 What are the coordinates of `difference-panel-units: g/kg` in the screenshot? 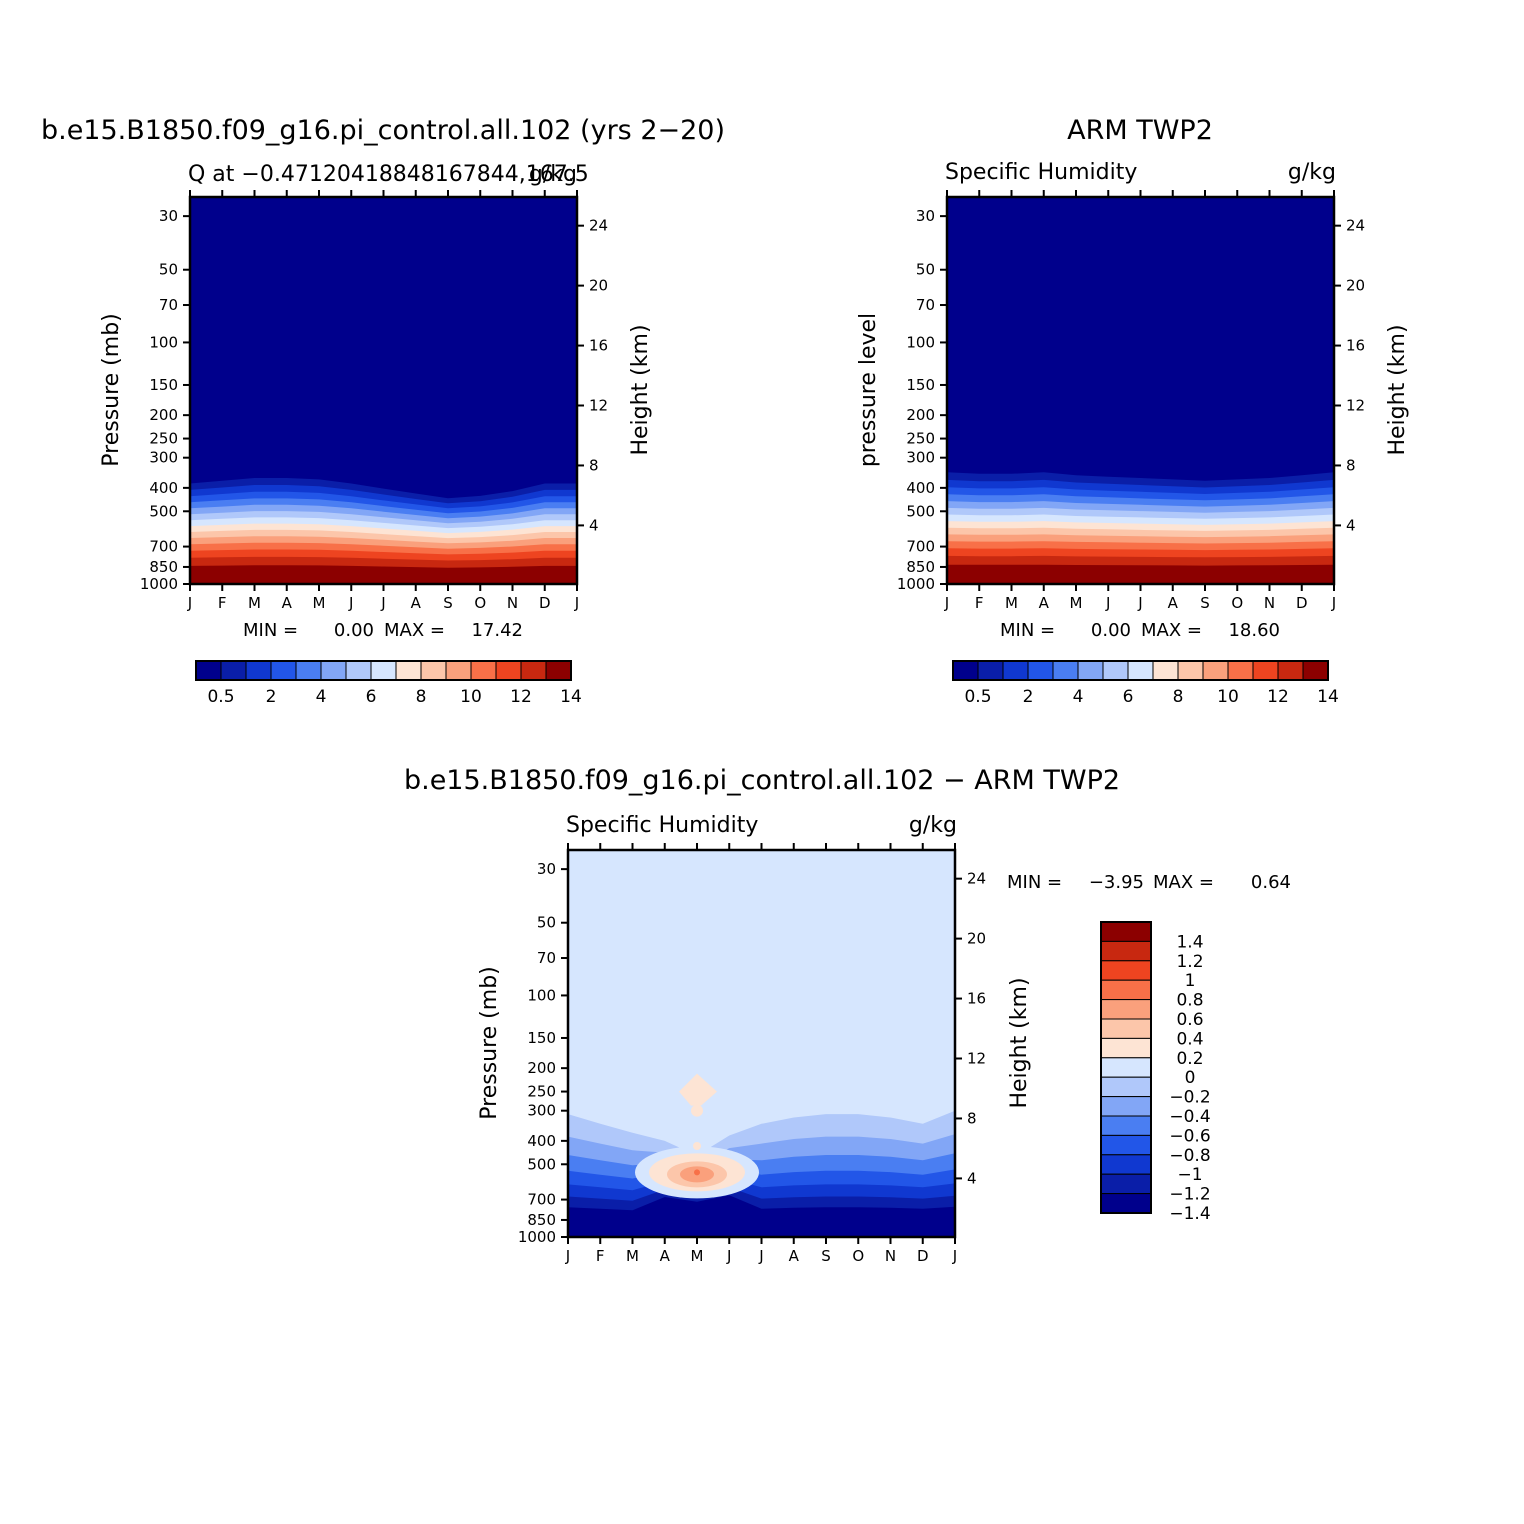 It's located at (933, 825).